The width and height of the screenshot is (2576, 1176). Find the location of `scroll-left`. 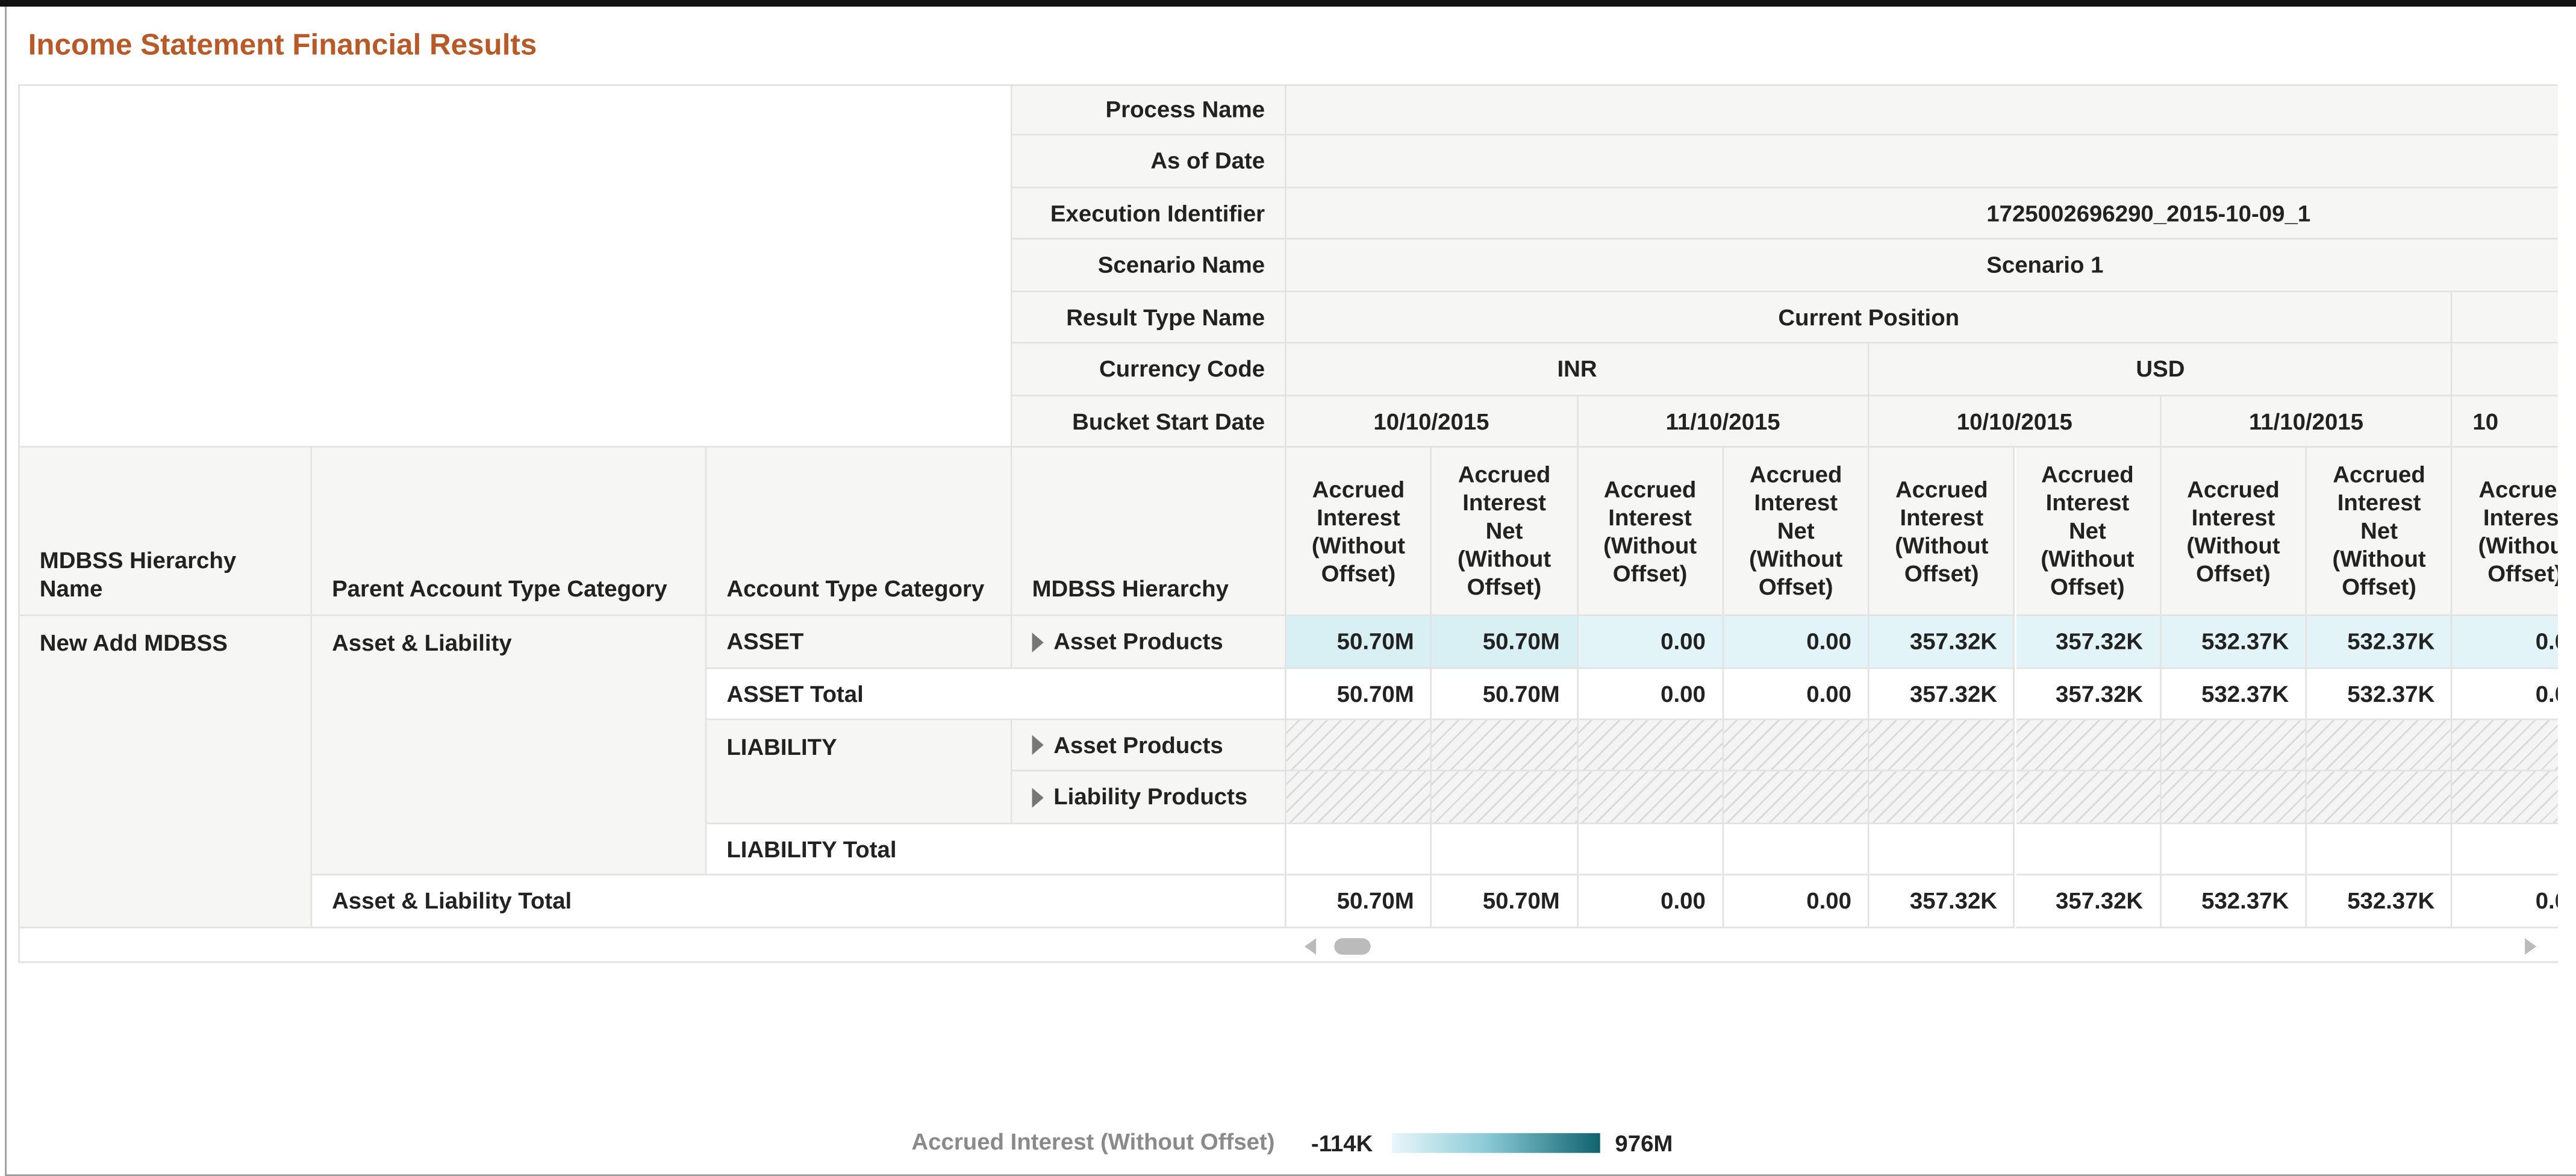

scroll-left is located at coordinates (1310, 946).